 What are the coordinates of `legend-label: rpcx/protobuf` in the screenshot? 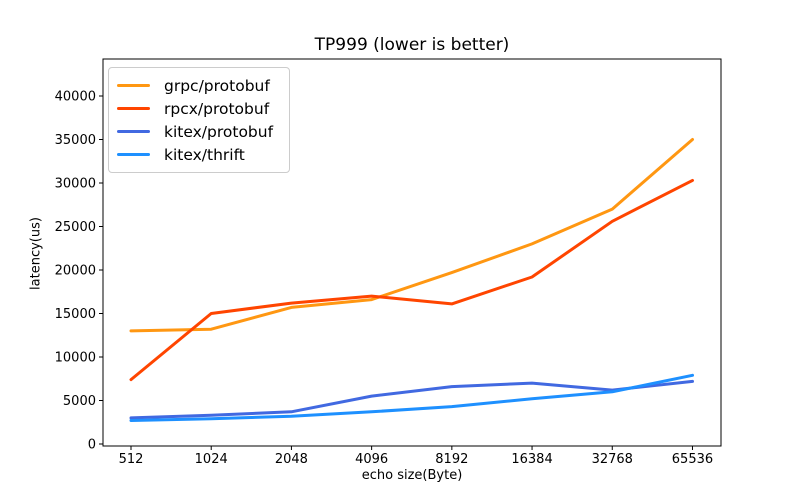 It's located at (217, 108).